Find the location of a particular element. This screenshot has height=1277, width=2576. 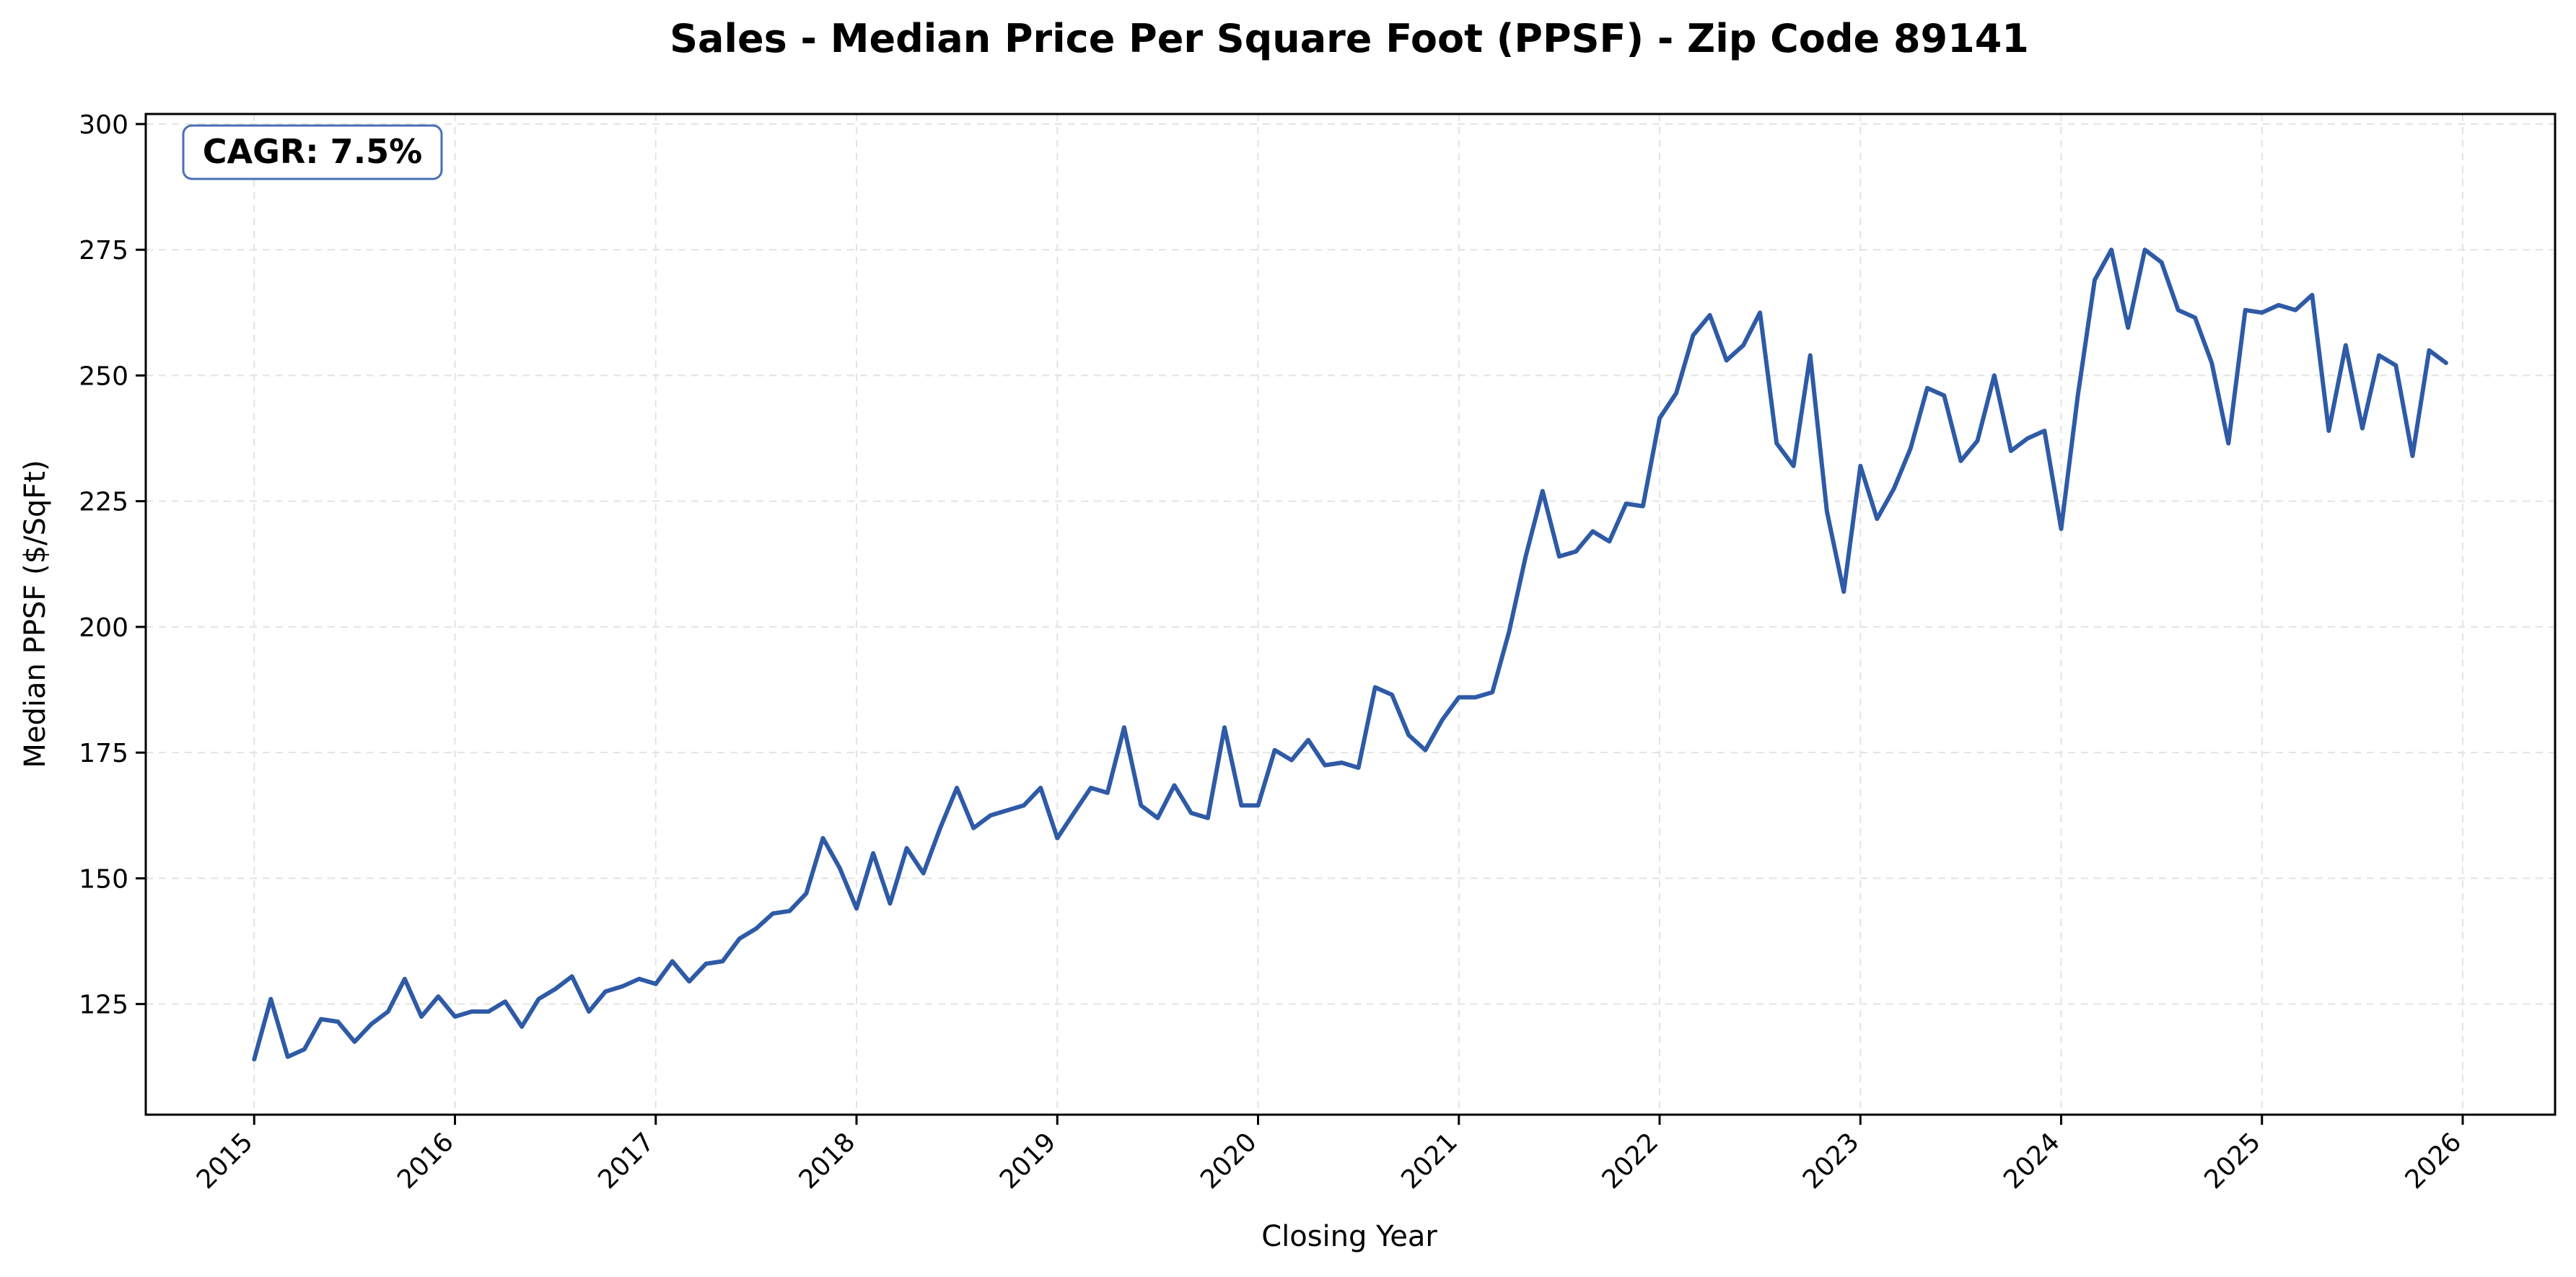

y-axis-label: Median PPSF ($/SqFt) is located at coordinates (35, 614).